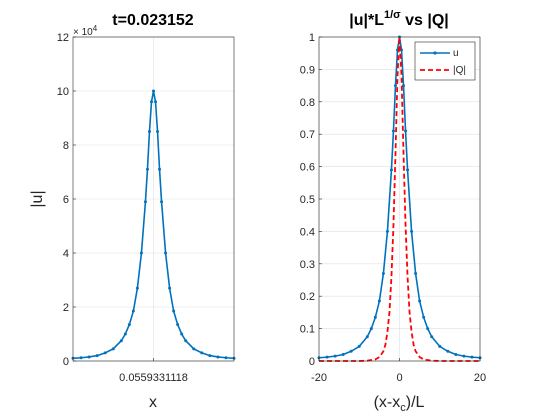  Describe the element at coordinates (85, 31) in the screenshot. I see `left-exponent-label: × 10⁴` at that location.